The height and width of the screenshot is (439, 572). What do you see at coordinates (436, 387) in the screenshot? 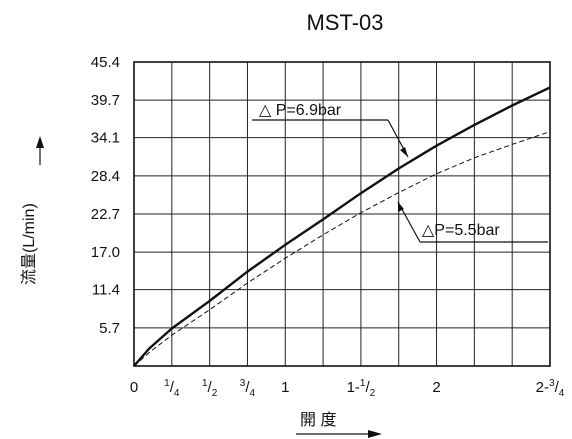
I see `x-tick-label: 2` at bounding box center [436, 387].